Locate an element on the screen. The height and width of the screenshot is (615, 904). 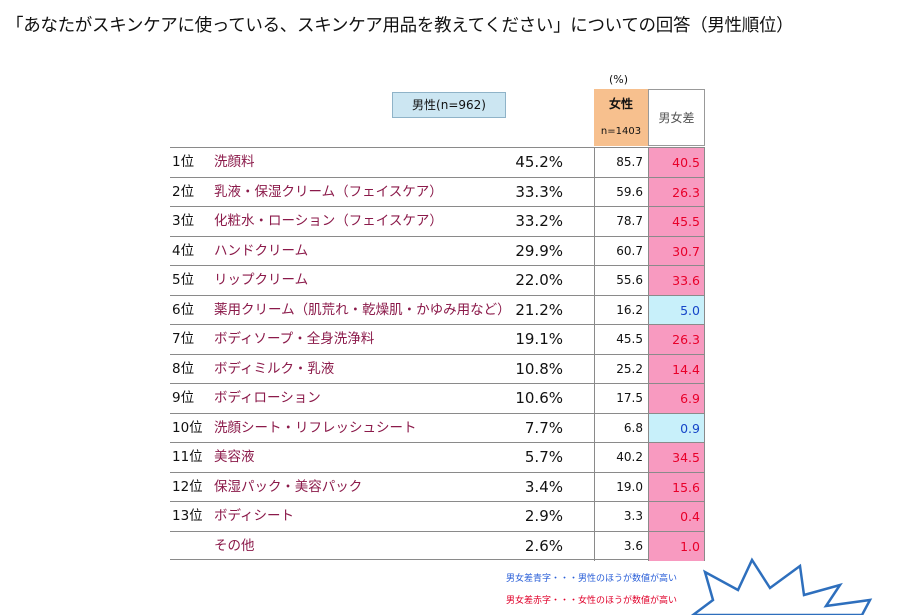
row-item: 薬用クリーム（肌荒れ・乾燥肌・かゆみ用など） is located at coordinates (362, 309).